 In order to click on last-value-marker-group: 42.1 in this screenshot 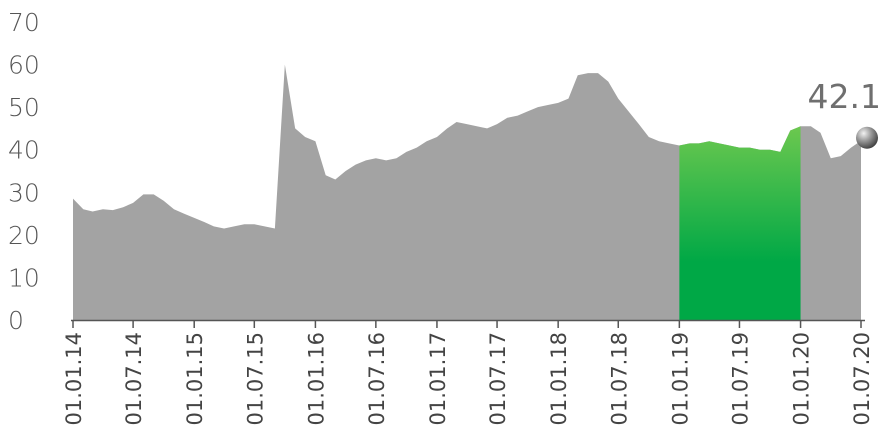, I will do `click(844, 113)`.